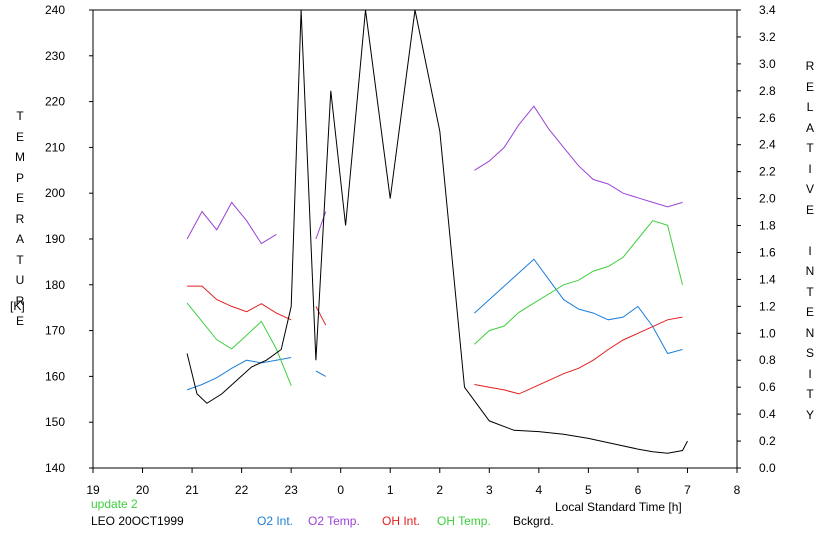 The image size is (828, 535). What do you see at coordinates (489, 490) in the screenshot?
I see `x-tick-label: 3` at bounding box center [489, 490].